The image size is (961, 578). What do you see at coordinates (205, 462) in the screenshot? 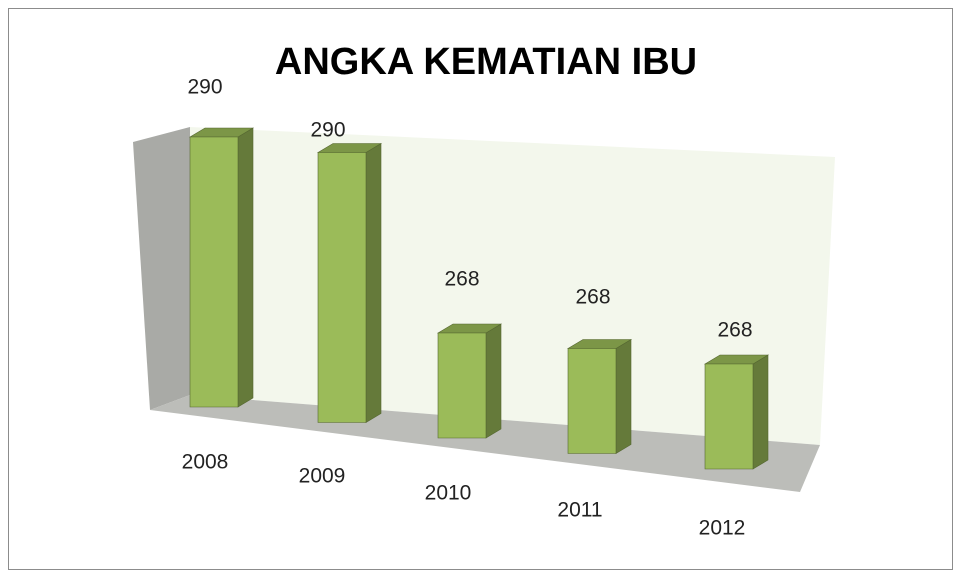
I see `x-tick-label: 2008` at bounding box center [205, 462].